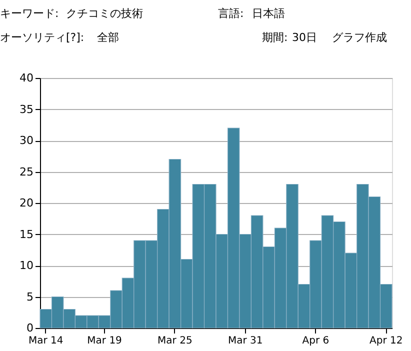 This screenshot has height=351, width=411. I want to click on text: 期間:, so click(275, 37).